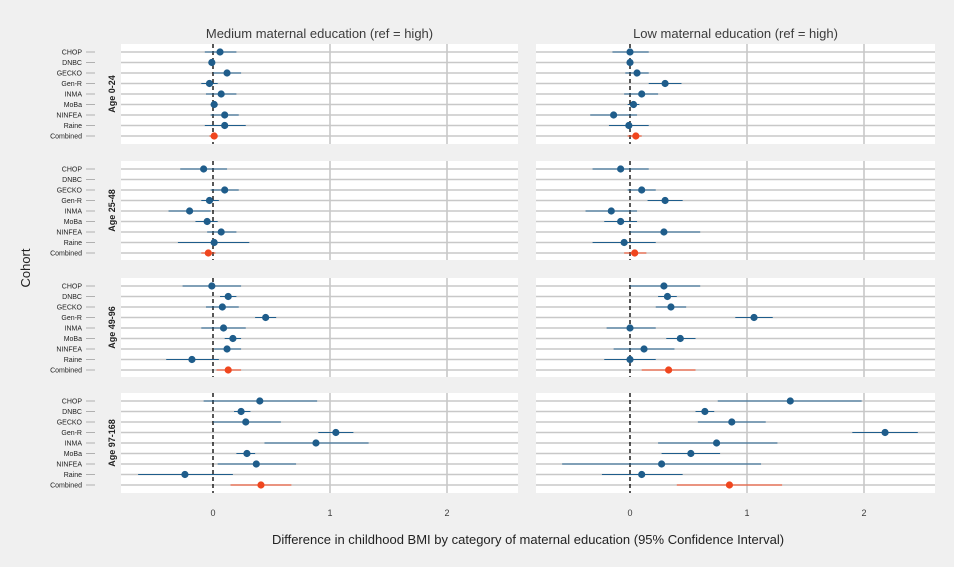 This screenshot has height=567, width=954. Describe the element at coordinates (112, 327) in the screenshot. I see `age-group-label: Age 49-96` at that location.